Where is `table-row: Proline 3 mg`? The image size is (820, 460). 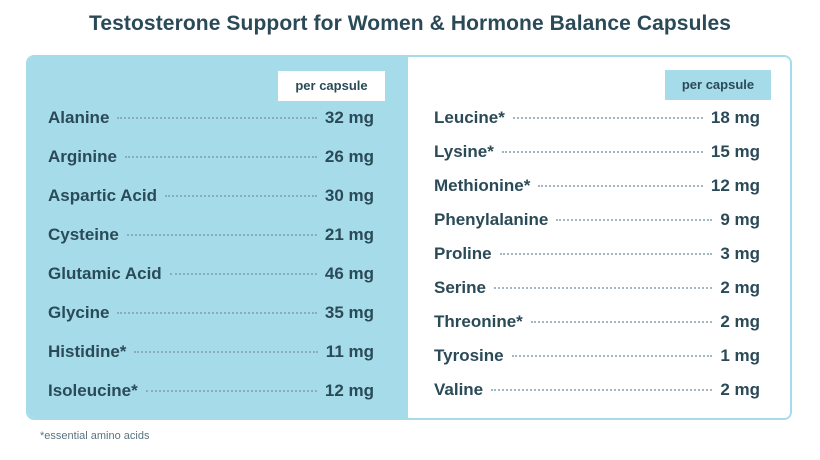 table-row: Proline 3 mg is located at coordinates (597, 254).